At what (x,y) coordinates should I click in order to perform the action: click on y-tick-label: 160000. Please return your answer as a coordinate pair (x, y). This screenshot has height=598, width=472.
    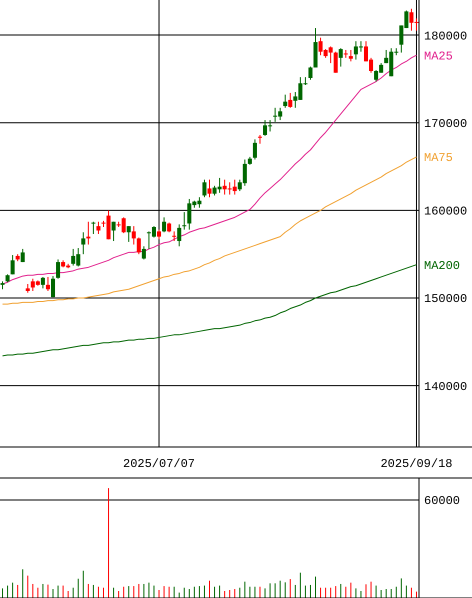
    Looking at the image, I should click on (446, 211).